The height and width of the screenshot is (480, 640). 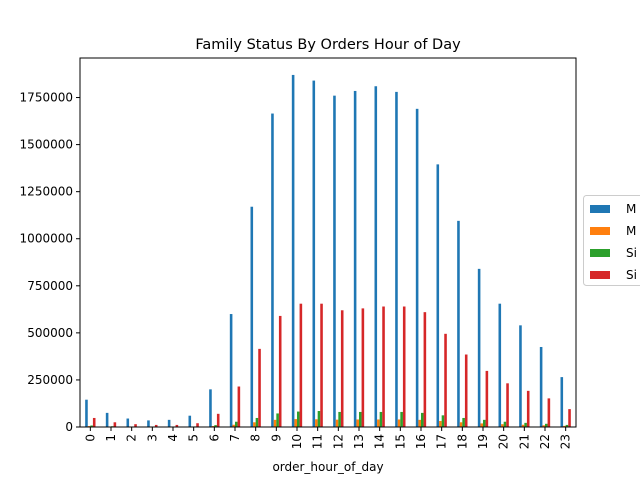 What do you see at coordinates (328, 438) in the screenshot?
I see `x-axis: 0 1 2 3 4 5 6 7 8 9 10 11 12 13 14 15 16 17 18 19 20 21 22 23` at bounding box center [328, 438].